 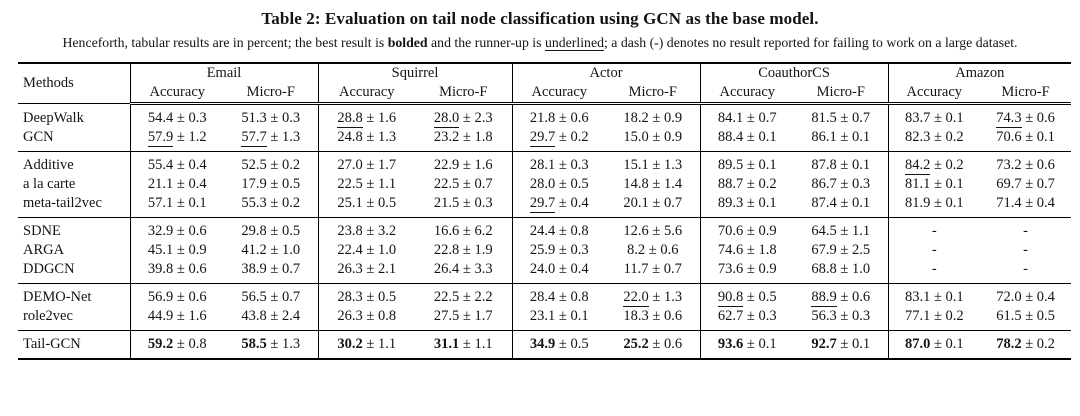 What do you see at coordinates (559, 319) in the screenshot?
I see `result-cell: 23.1 ± 0.1` at bounding box center [559, 319].